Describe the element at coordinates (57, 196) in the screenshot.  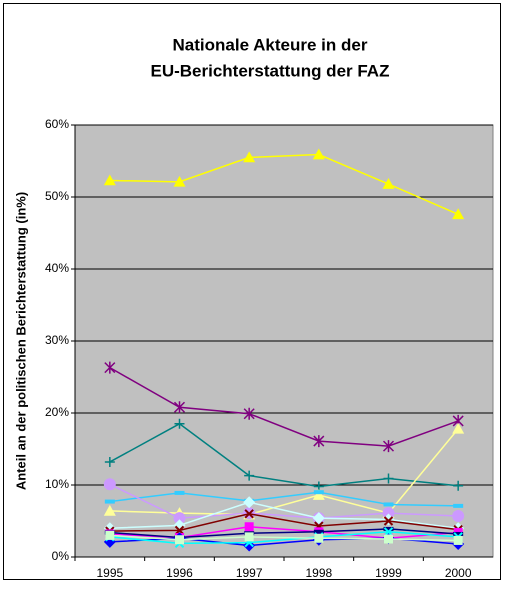
I see `y-tick-label: 50%` at that location.